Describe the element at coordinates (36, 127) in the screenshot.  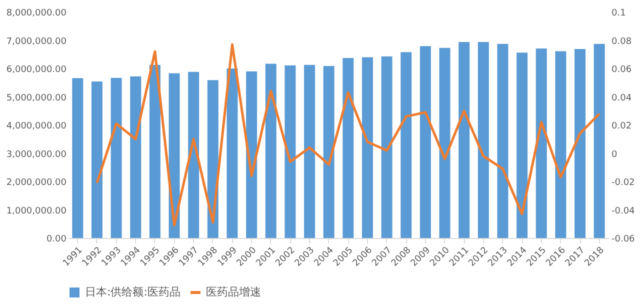
I see `y-tick-label: 4,000,000.00` at that location.